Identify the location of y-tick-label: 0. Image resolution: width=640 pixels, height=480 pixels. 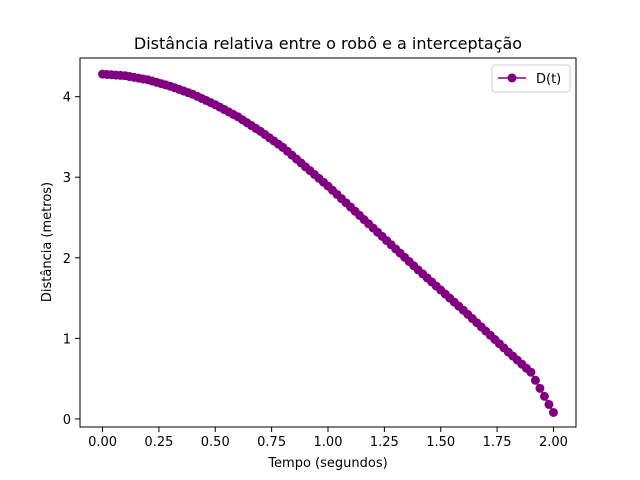
(67, 420).